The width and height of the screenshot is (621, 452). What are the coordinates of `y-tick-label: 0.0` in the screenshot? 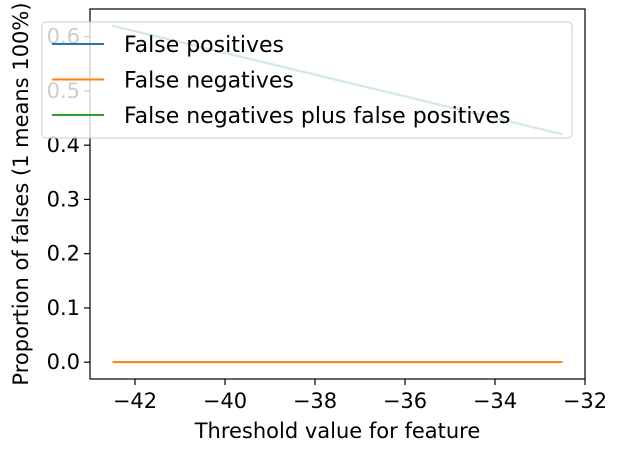 It's located at (63, 362).